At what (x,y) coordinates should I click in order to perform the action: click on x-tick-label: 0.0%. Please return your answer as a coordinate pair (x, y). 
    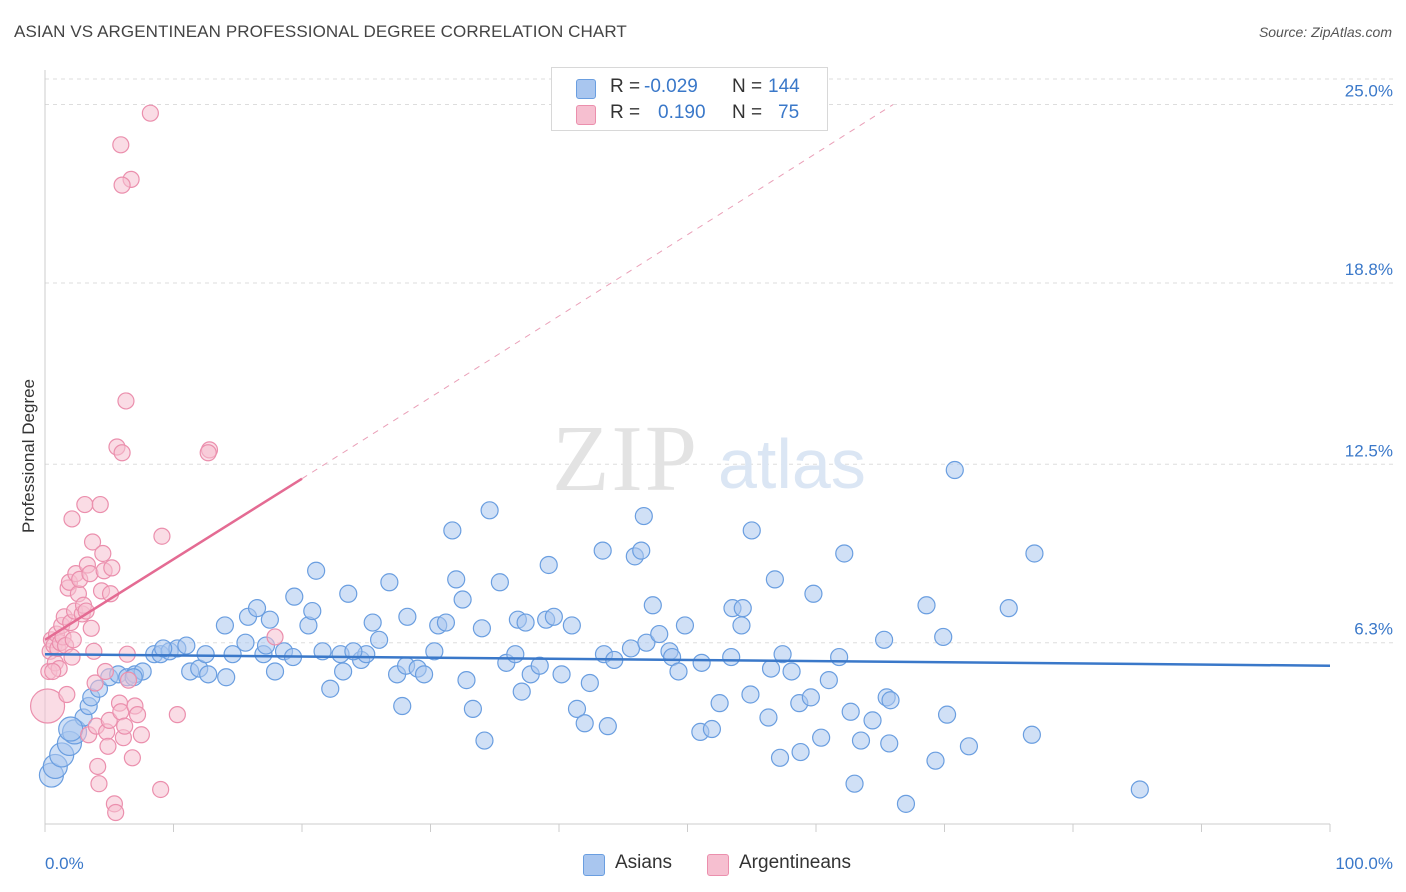
    Looking at the image, I should click on (64, 863).